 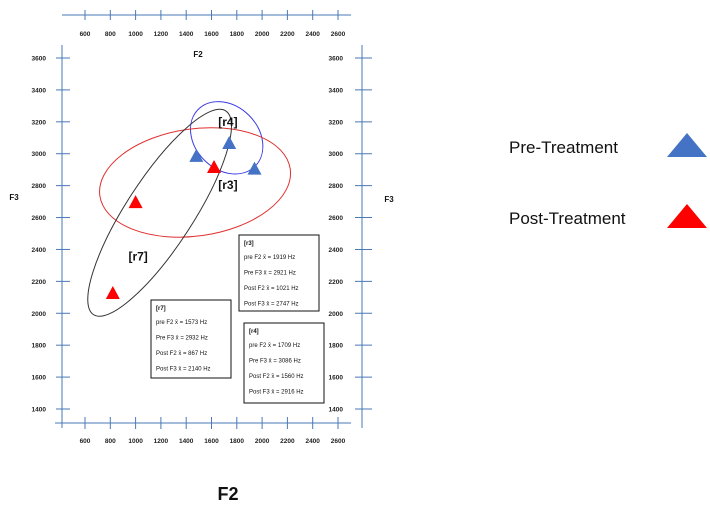 What do you see at coordinates (39, 59) in the screenshot?
I see `y-tick-left-label: 3600` at bounding box center [39, 59].